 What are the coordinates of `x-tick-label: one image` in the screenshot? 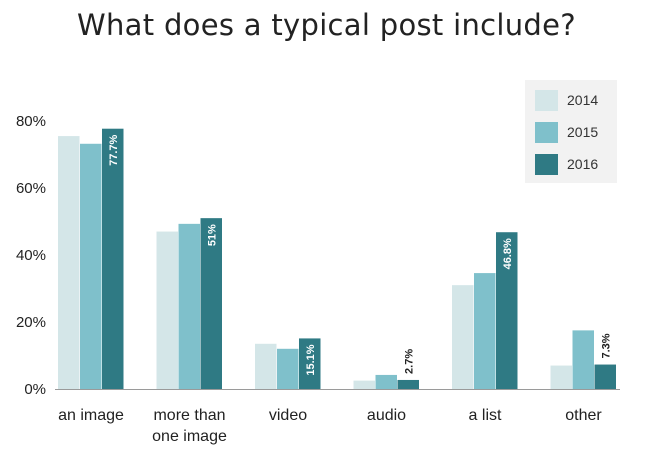 It's located at (189, 436).